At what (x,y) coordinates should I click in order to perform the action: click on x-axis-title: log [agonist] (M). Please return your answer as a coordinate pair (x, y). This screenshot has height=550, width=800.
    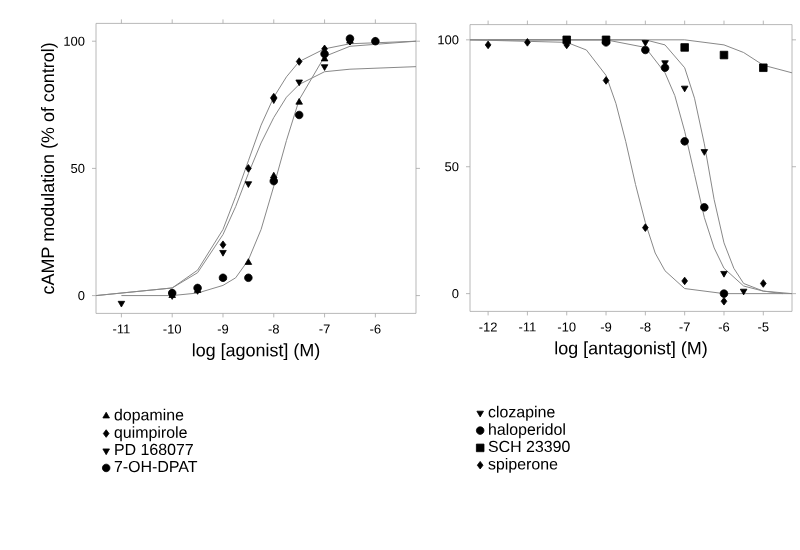
    Looking at the image, I should click on (256, 351).